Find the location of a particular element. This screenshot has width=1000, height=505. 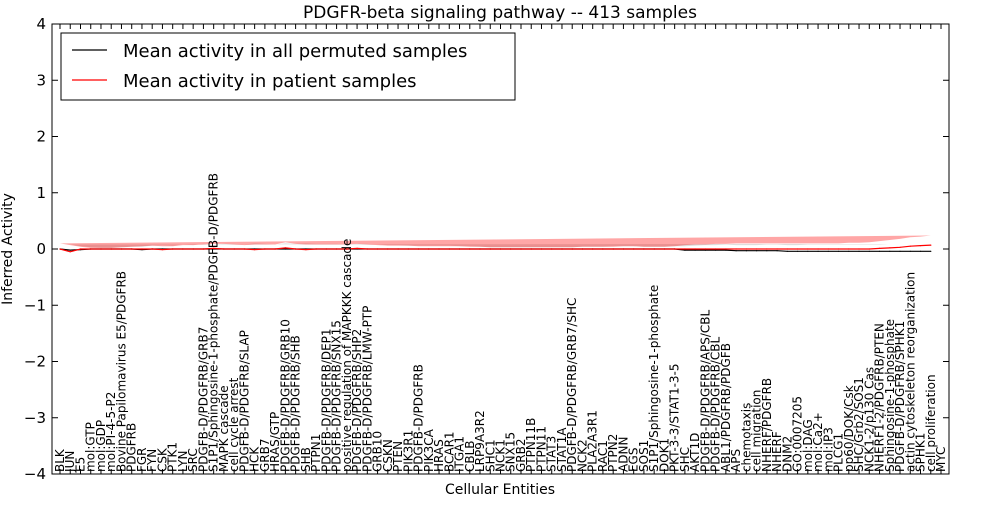

x-tick-label: E5 is located at coordinates (81, 464).